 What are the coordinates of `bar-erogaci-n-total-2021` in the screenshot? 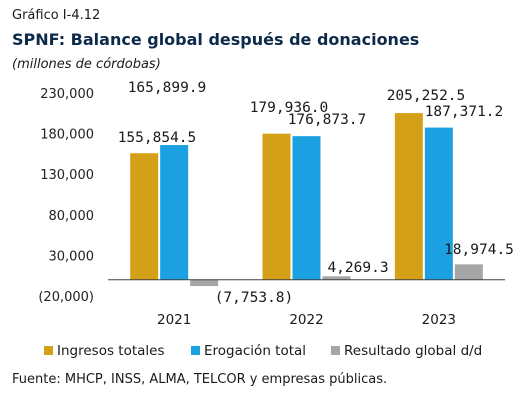 It's located at (174, 212).